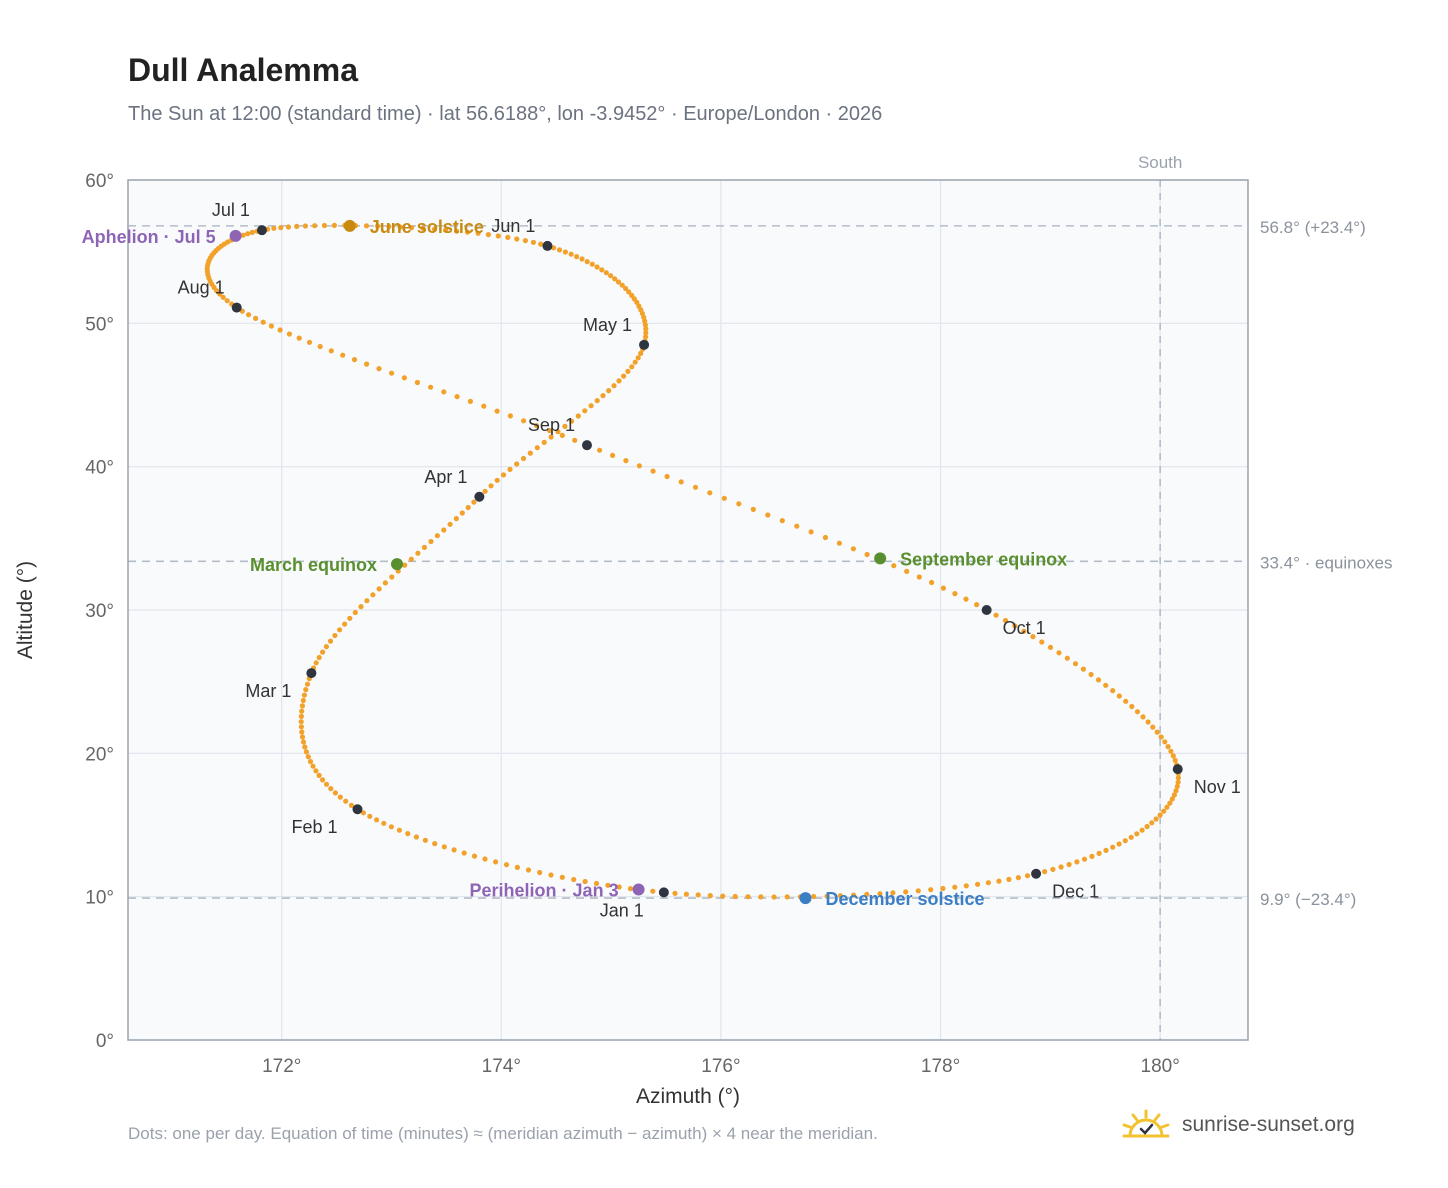  Describe the element at coordinates (513, 226) in the screenshot. I see `month-label: Jun 1` at that location.